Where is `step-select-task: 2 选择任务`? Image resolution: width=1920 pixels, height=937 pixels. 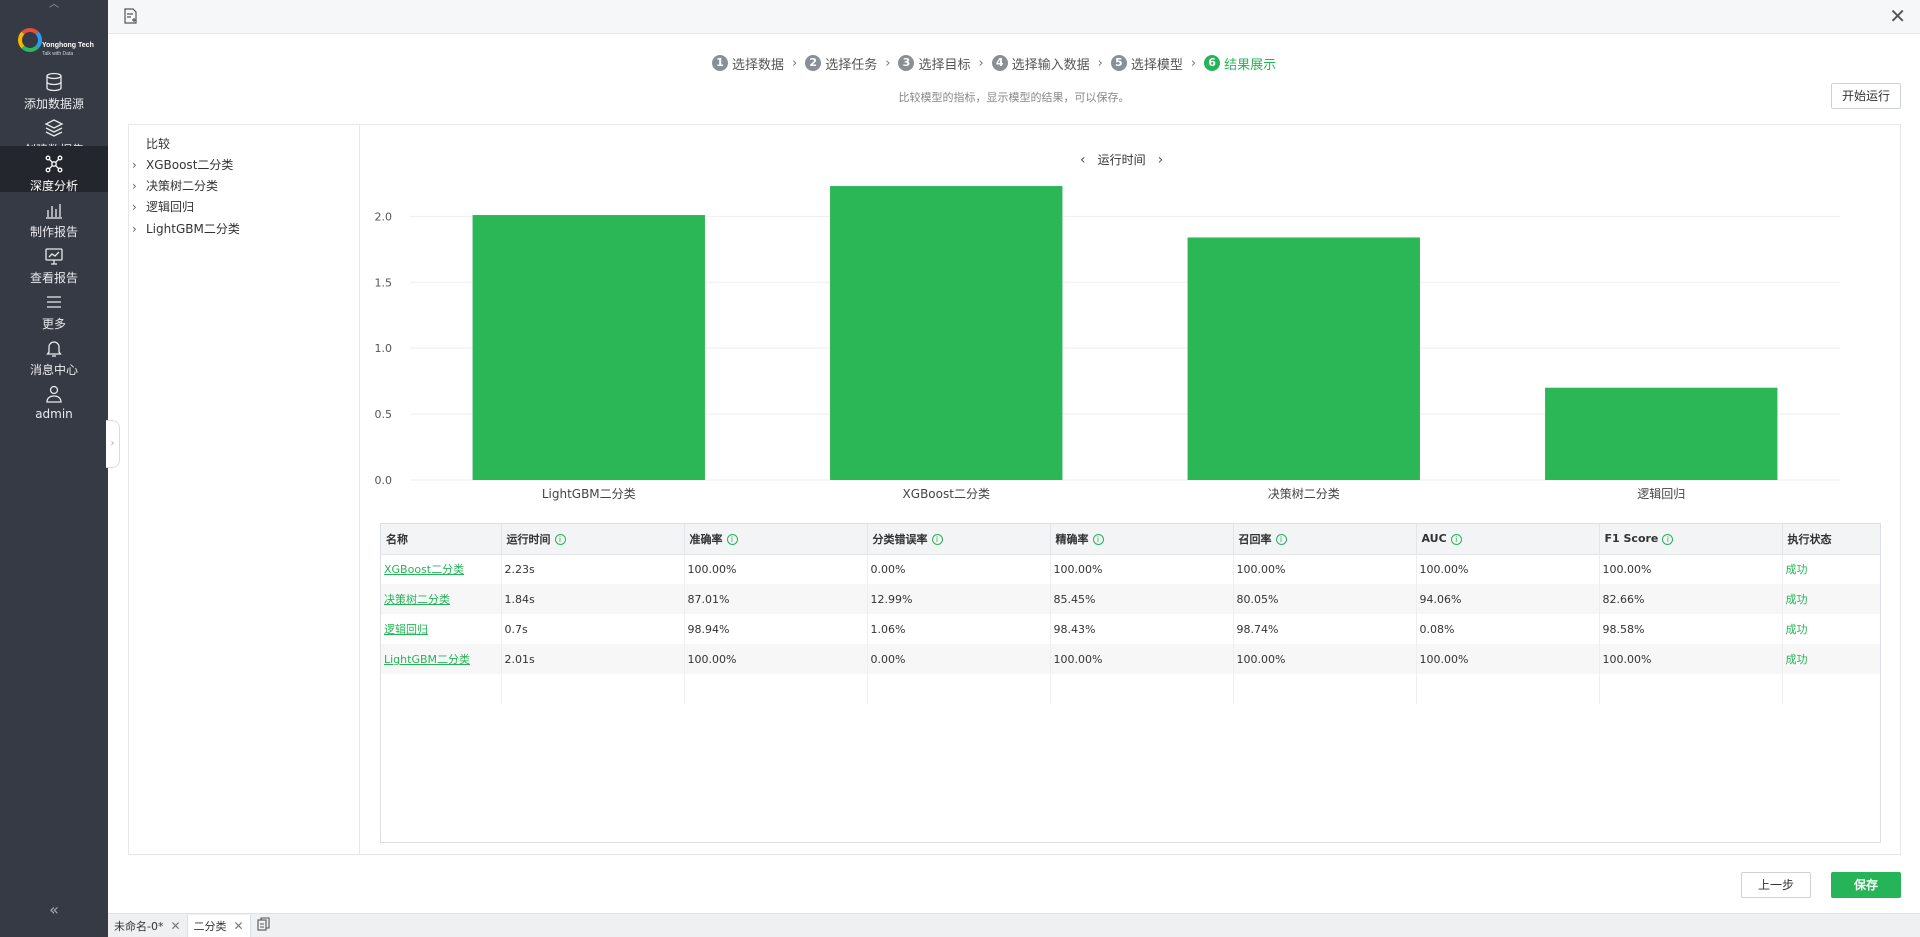 step-select-task: 2 选择任务 is located at coordinates (841, 63).